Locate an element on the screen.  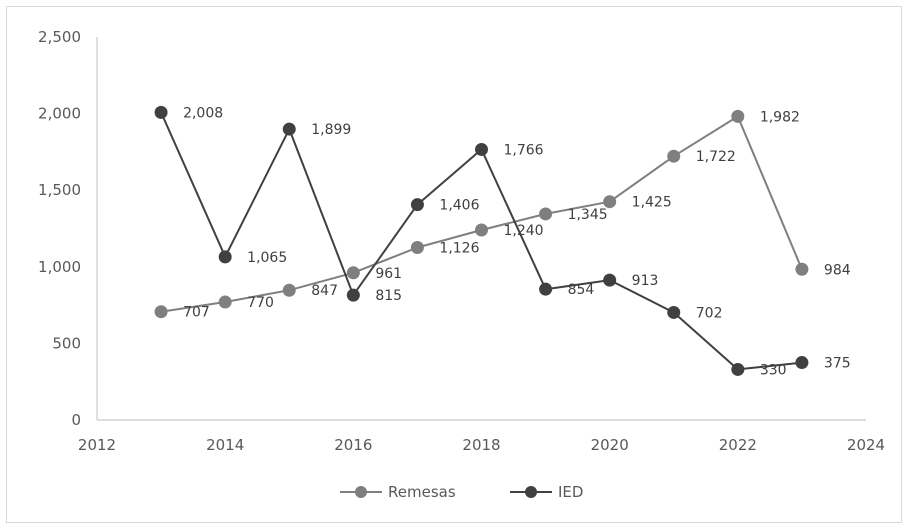
data-label-ied: 1,766 is located at coordinates (524, 150).